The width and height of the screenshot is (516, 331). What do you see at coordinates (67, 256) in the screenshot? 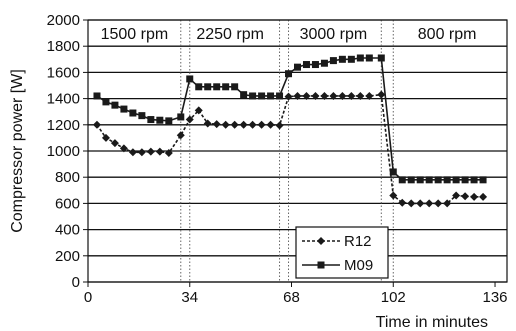
I see `y-tick-label: 200` at bounding box center [67, 256].